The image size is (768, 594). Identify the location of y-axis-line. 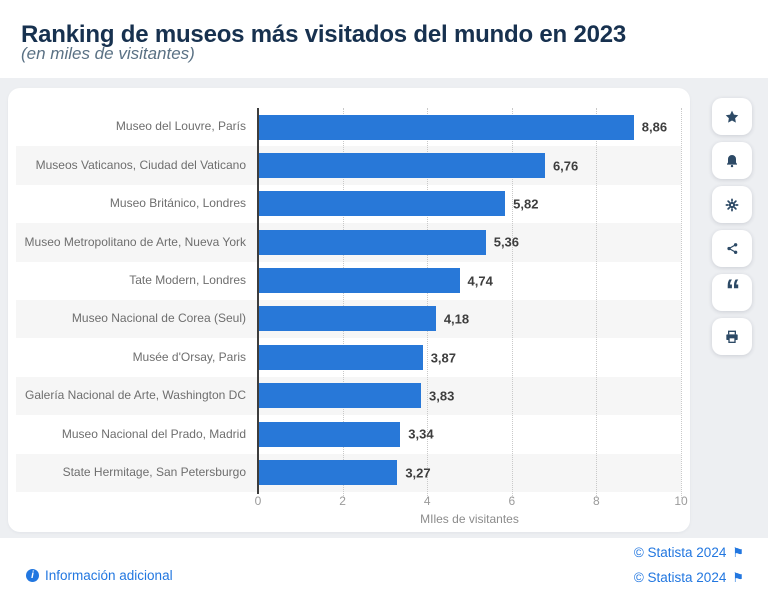
(258, 301).